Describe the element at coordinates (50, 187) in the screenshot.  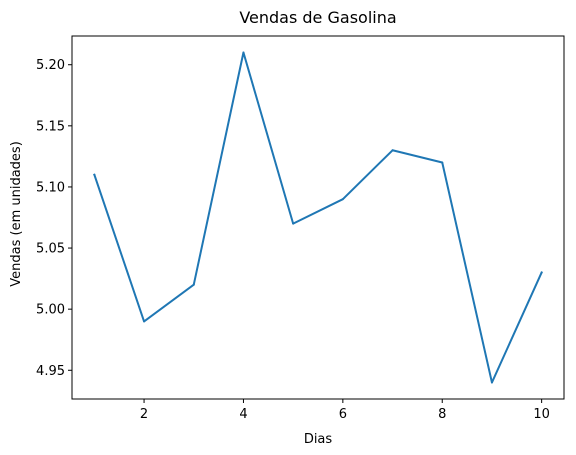
I see `y-tick-label: 5.10` at that location.